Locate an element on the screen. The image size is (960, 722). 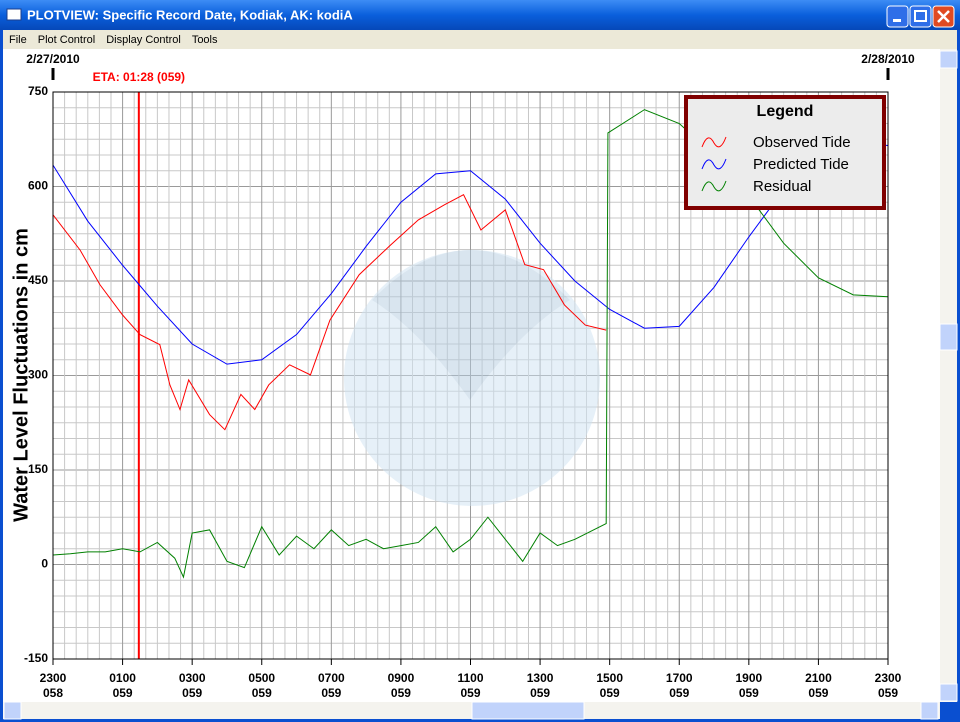
scroll-right is located at coordinates (929, 710).